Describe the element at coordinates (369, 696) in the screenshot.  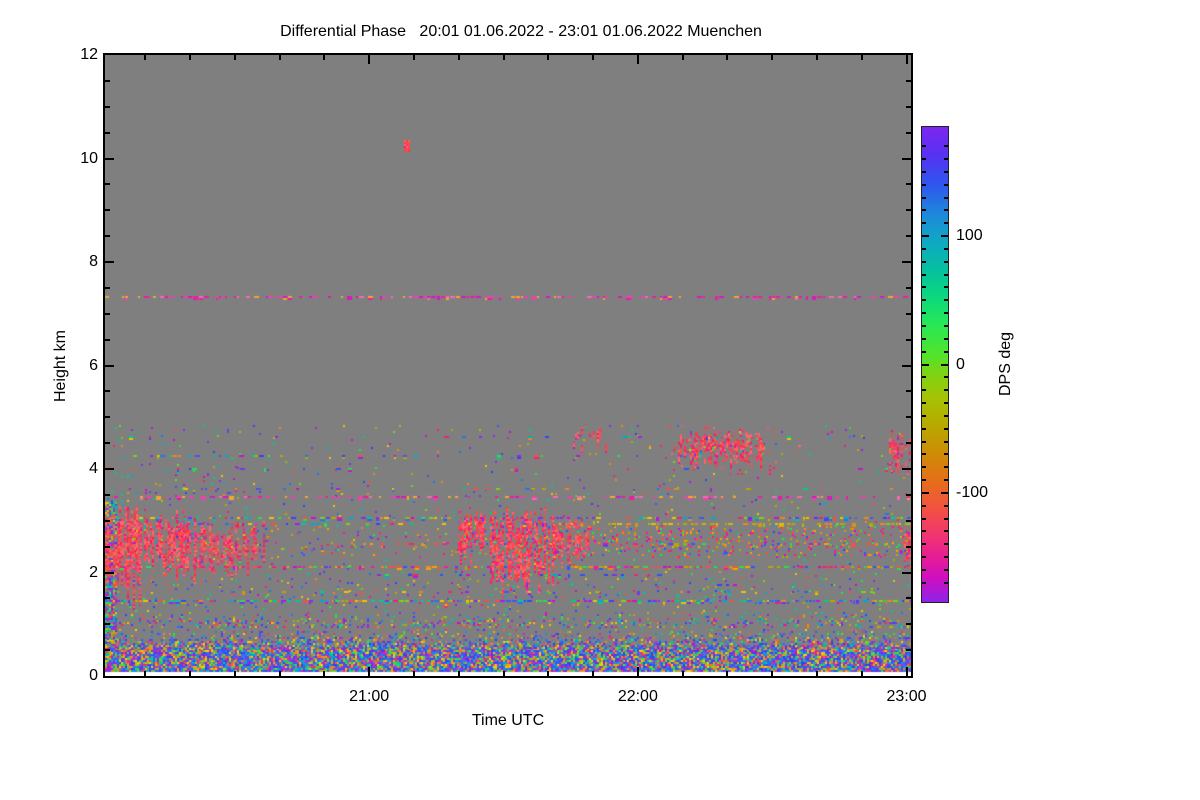
I see `x-tick-label: 21:00` at that location.